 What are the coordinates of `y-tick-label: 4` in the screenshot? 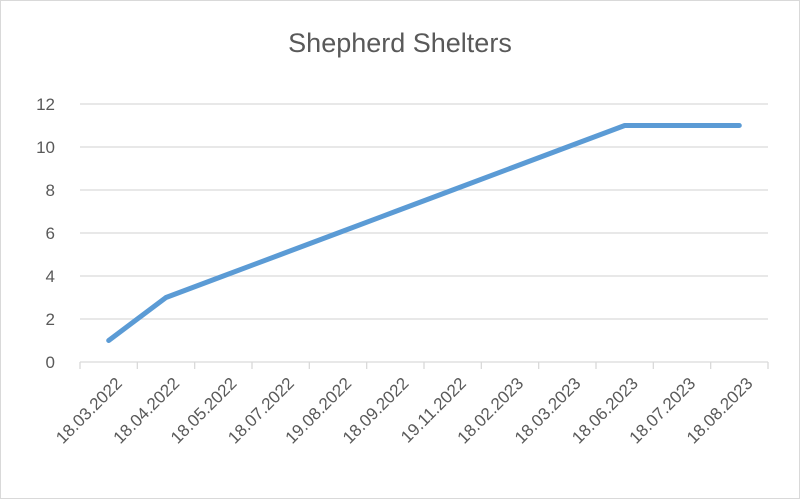 It's located at (50, 276).